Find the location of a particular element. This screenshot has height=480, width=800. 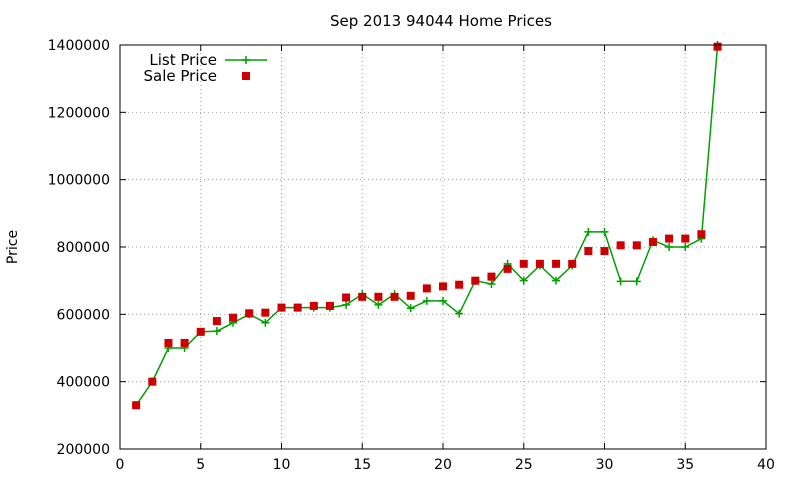

y-tick-label: 600000 is located at coordinates (83, 315).